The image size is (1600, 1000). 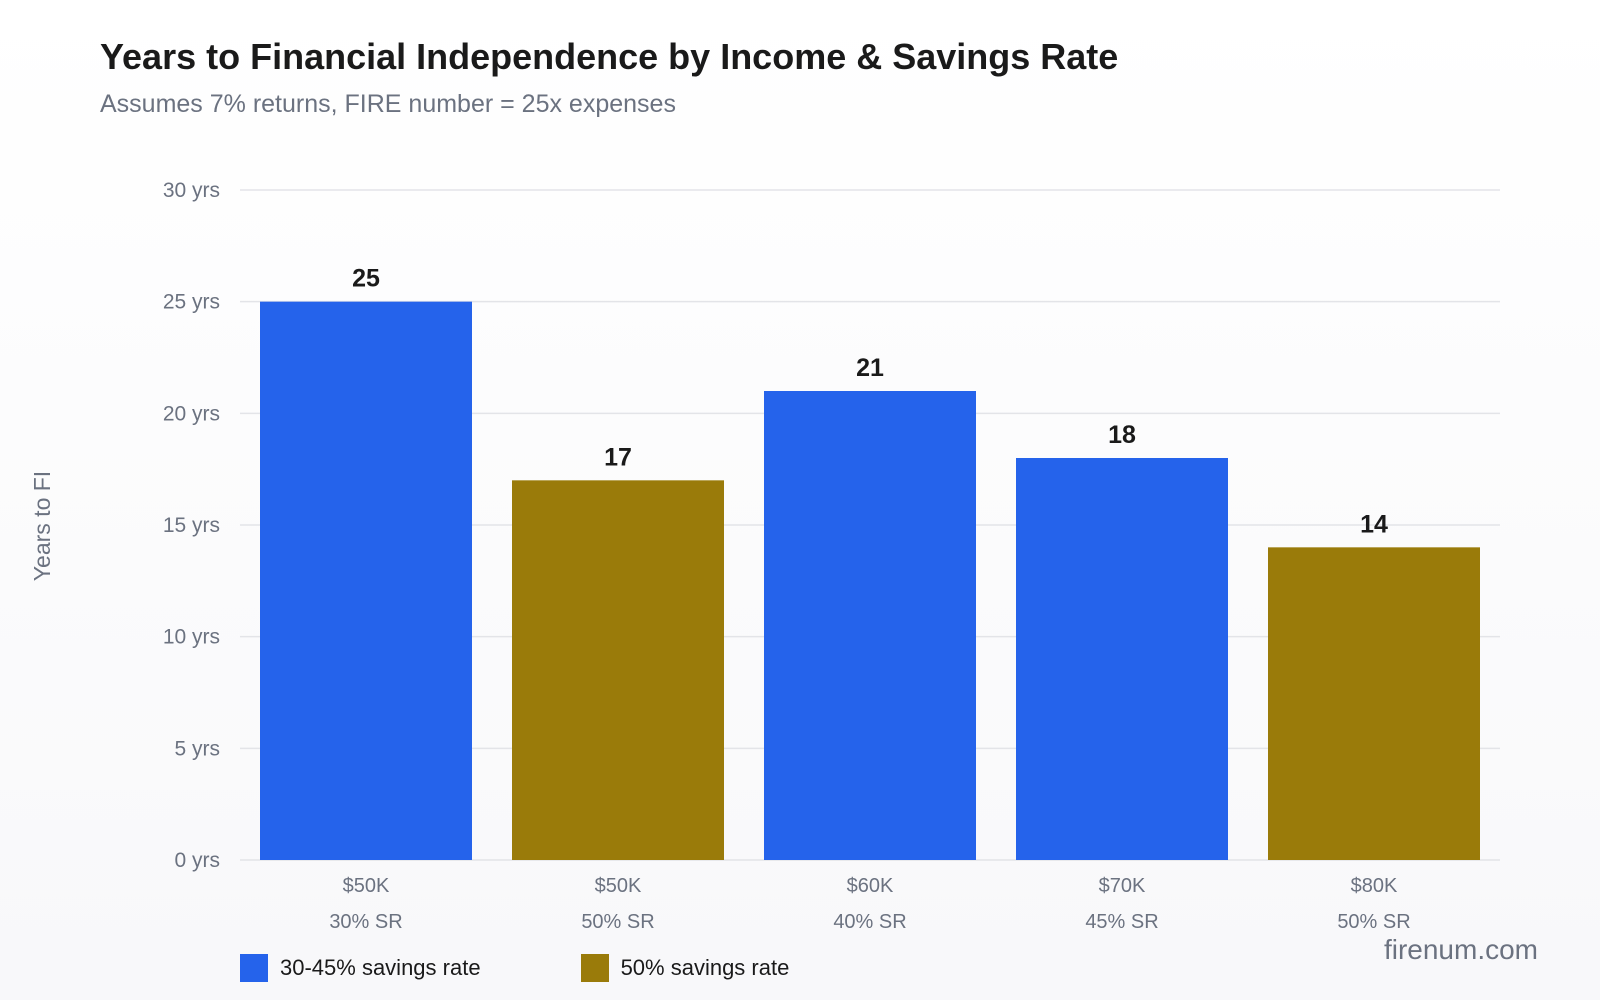 I want to click on data-label: 18, so click(x=1122, y=435).